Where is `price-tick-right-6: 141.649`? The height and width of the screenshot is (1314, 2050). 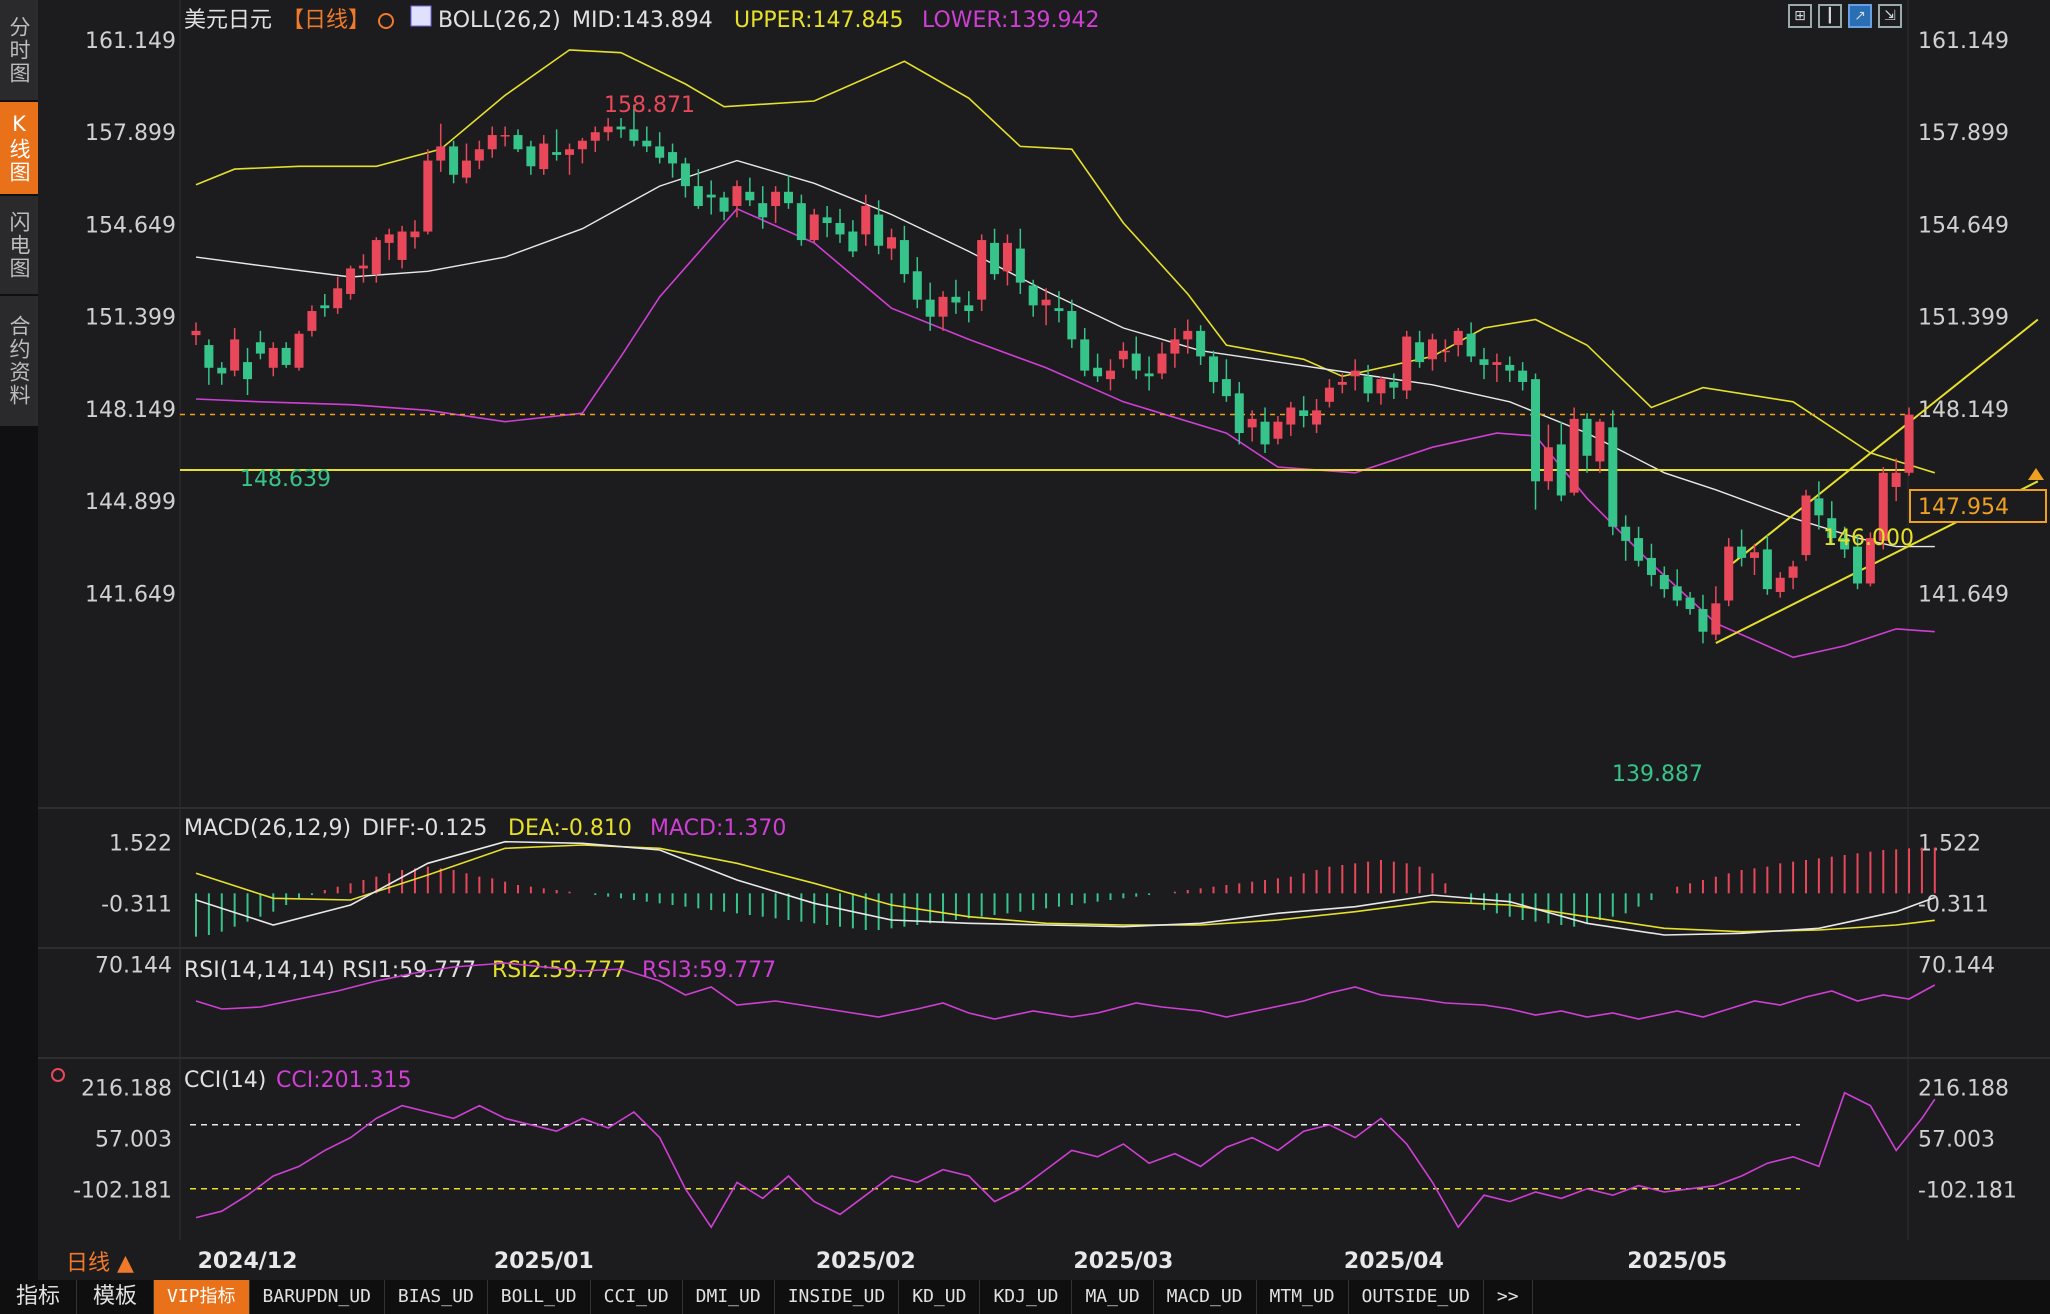
price-tick-right-6: 141.649 is located at coordinates (1963, 594).